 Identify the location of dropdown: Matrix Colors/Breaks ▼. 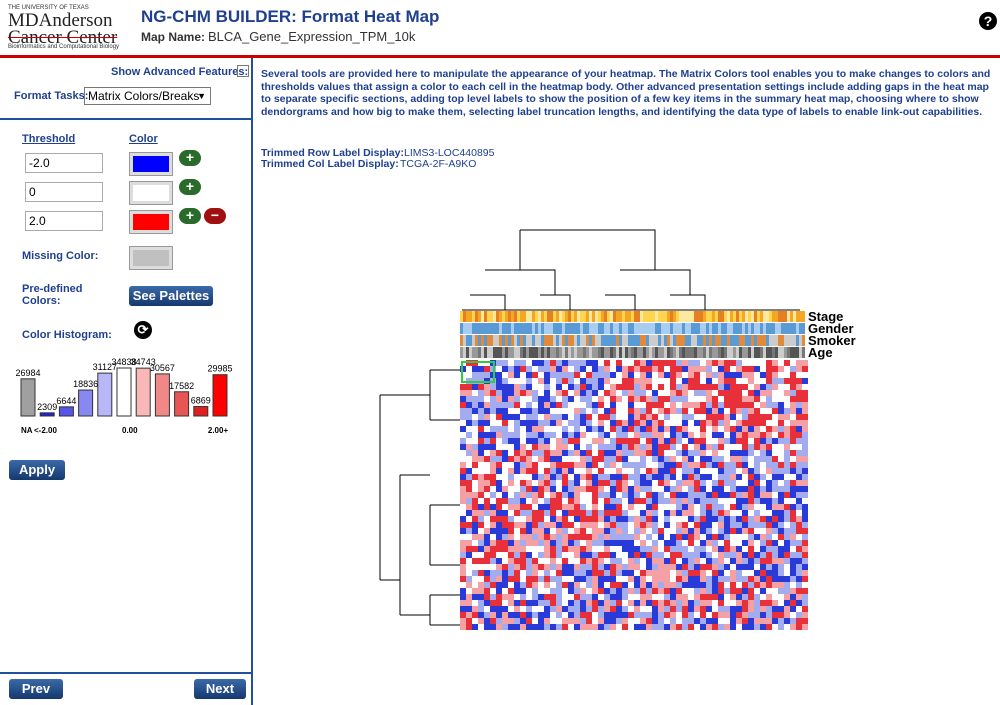
(147, 96).